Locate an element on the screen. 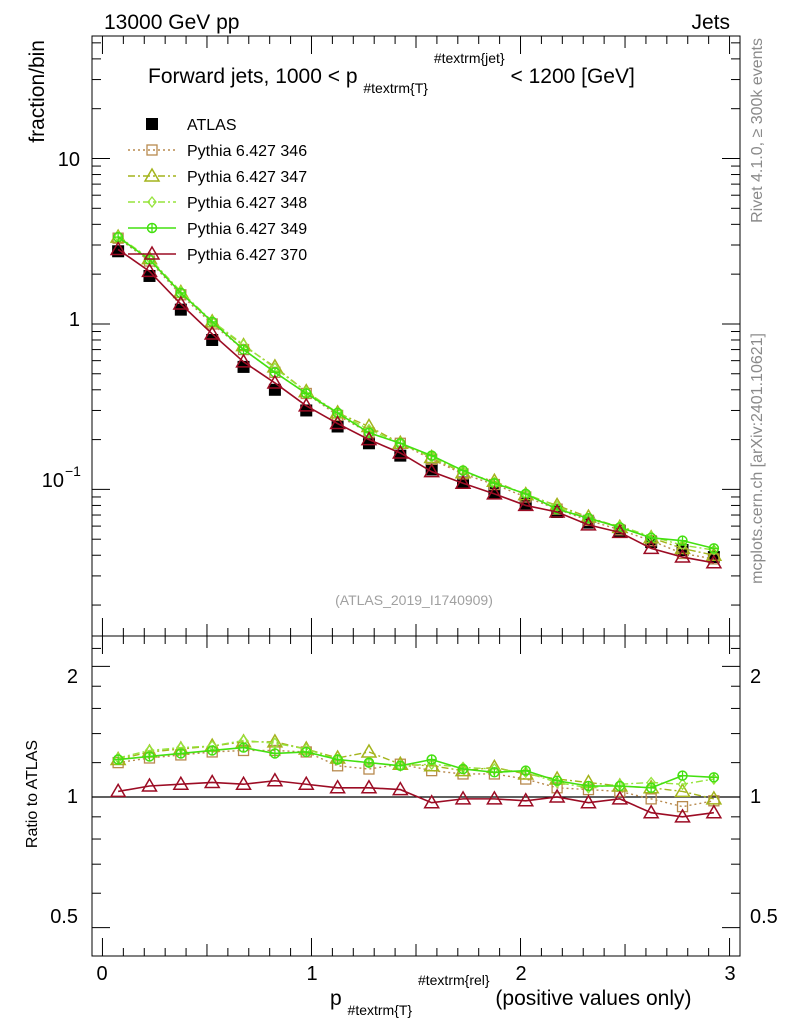  analysis-watermark: (ATLAS_2019_I1740909) is located at coordinates (414, 600).